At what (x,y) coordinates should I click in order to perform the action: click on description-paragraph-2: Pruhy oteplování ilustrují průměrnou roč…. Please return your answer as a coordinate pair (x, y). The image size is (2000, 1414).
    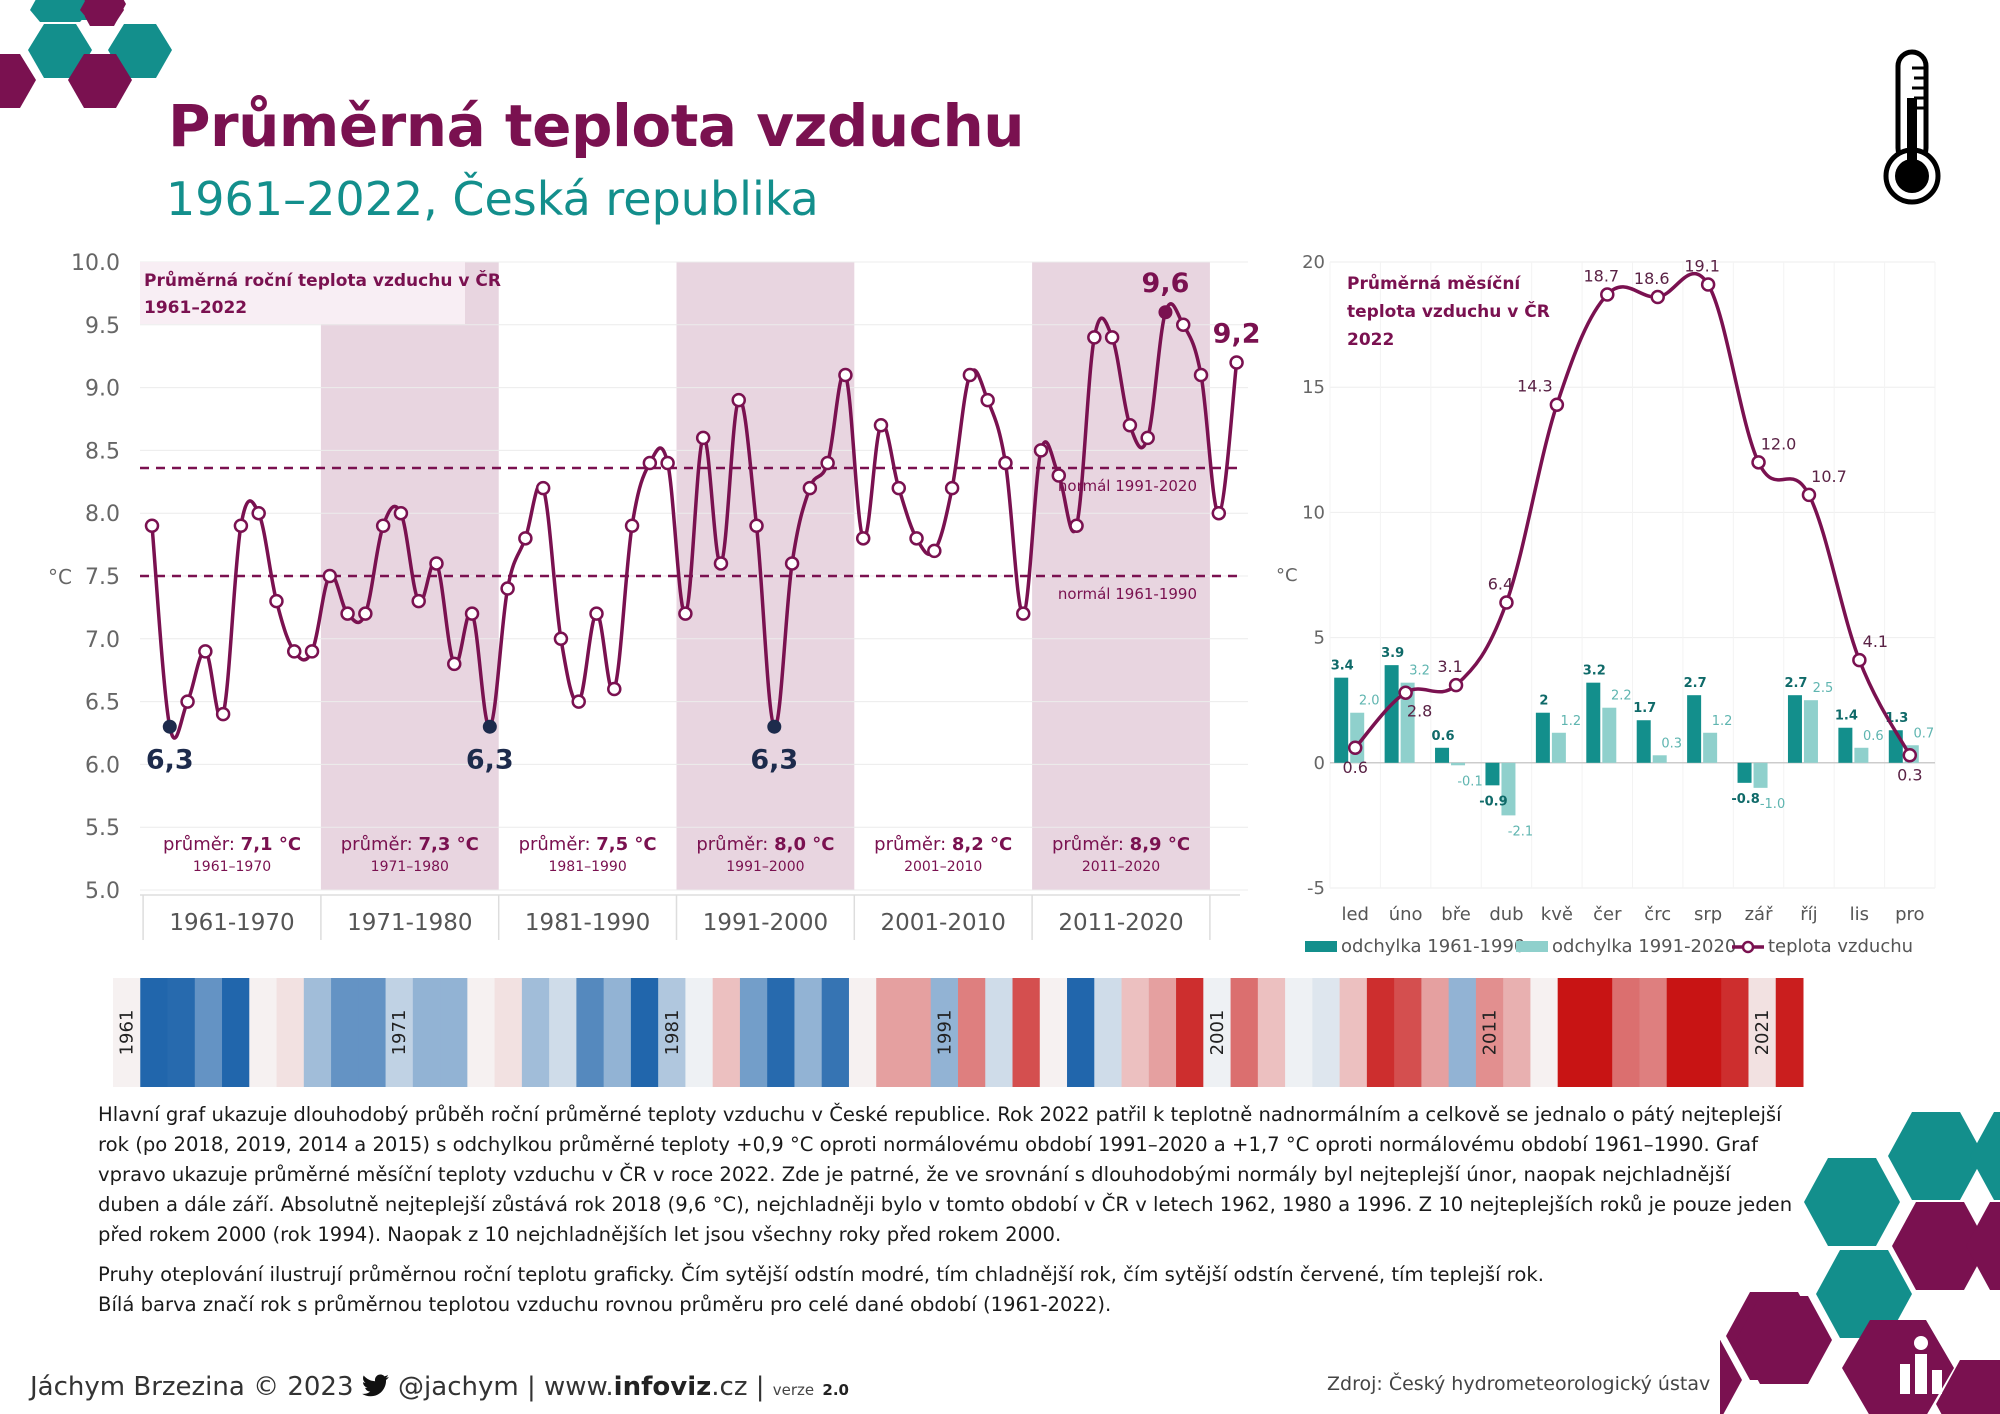
    Looking at the image, I should click on (821, 1274).